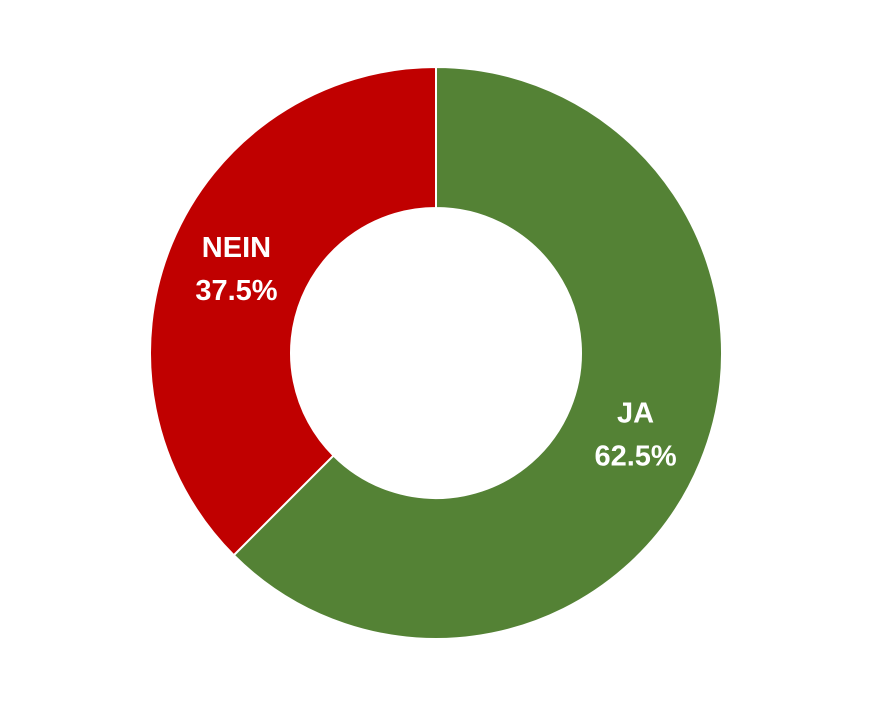 The height and width of the screenshot is (707, 873). Describe the element at coordinates (236, 291) in the screenshot. I see `slice-value-label: 37.5%` at that location.